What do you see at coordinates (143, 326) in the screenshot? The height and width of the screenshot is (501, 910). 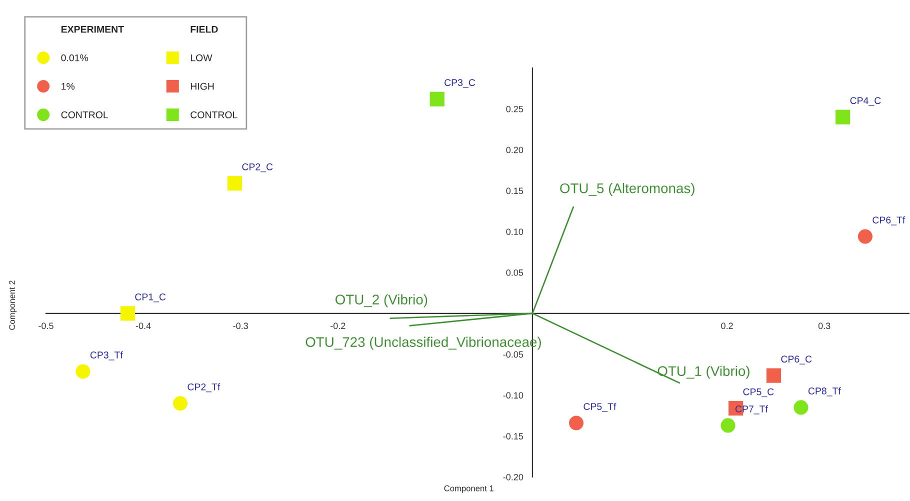 I see `x-tick-label: -0.4` at bounding box center [143, 326].